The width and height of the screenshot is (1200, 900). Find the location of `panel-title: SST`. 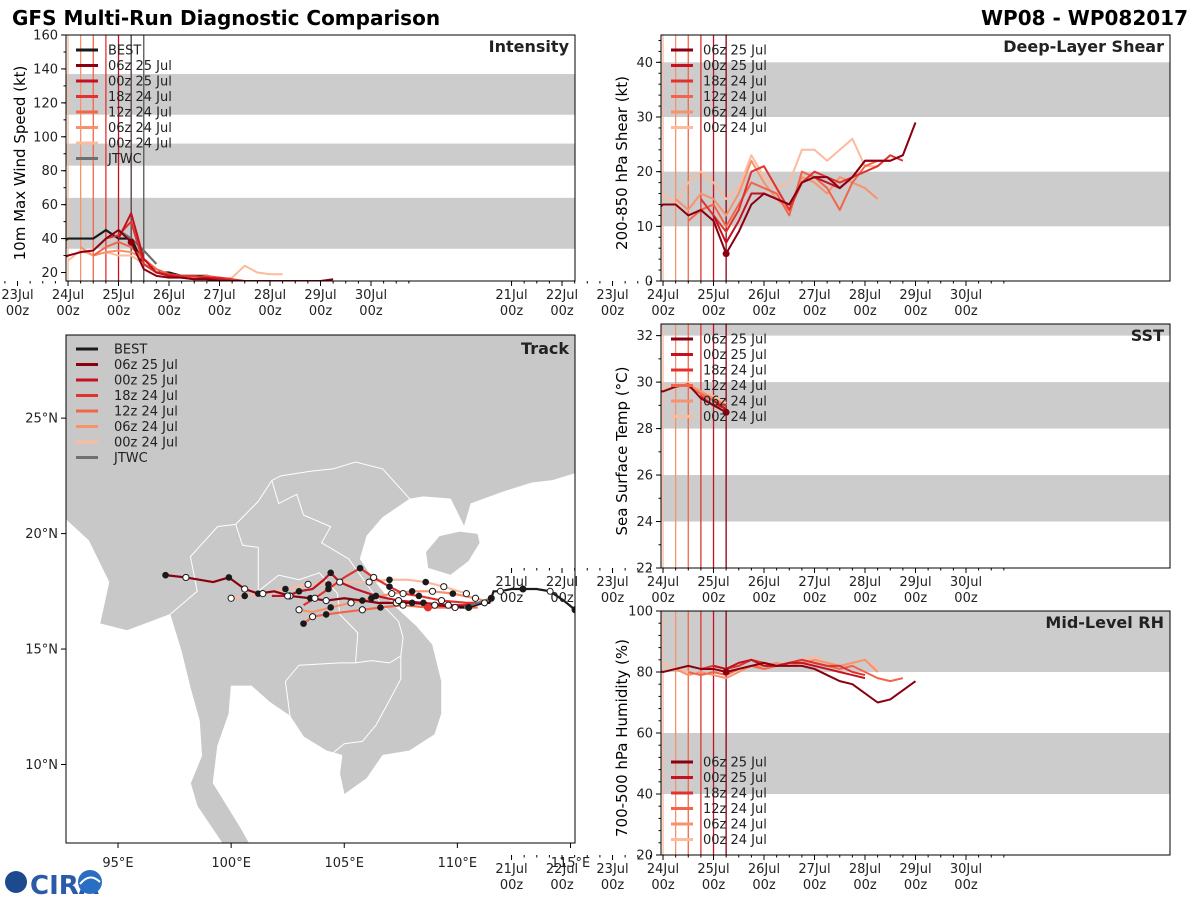

panel-title: SST is located at coordinates (1147, 335).